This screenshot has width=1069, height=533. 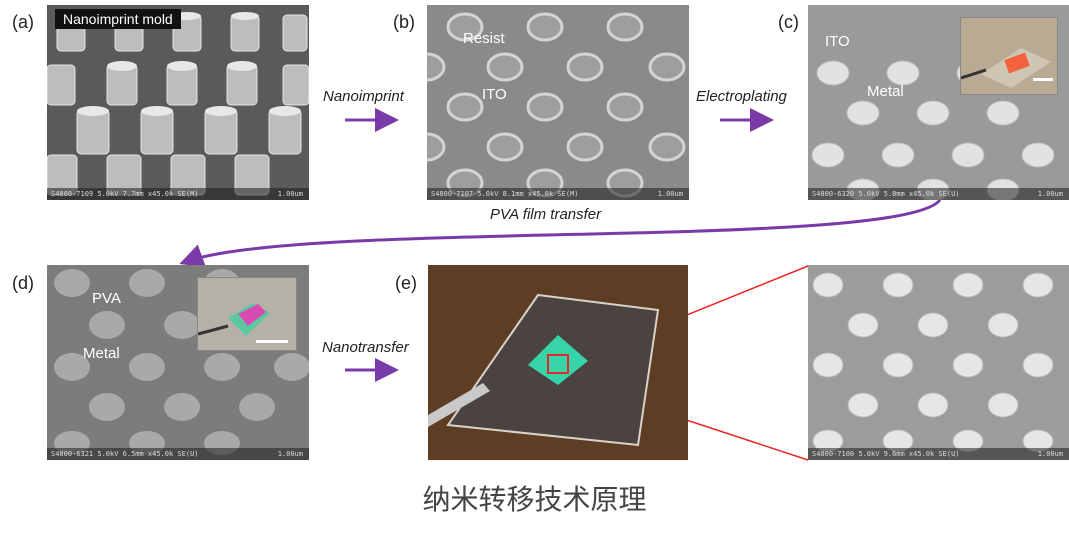 What do you see at coordinates (118, 19) in the screenshot?
I see `mold-tag: Nanoimprint mold` at bounding box center [118, 19].